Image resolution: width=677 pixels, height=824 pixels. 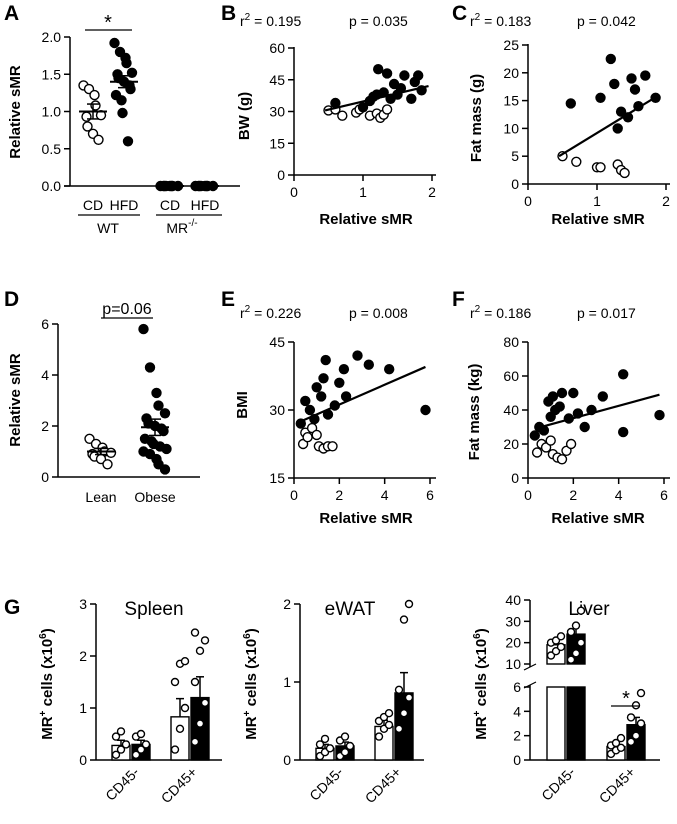 I want to click on y-tick-label: 6, so click(x=517, y=687).